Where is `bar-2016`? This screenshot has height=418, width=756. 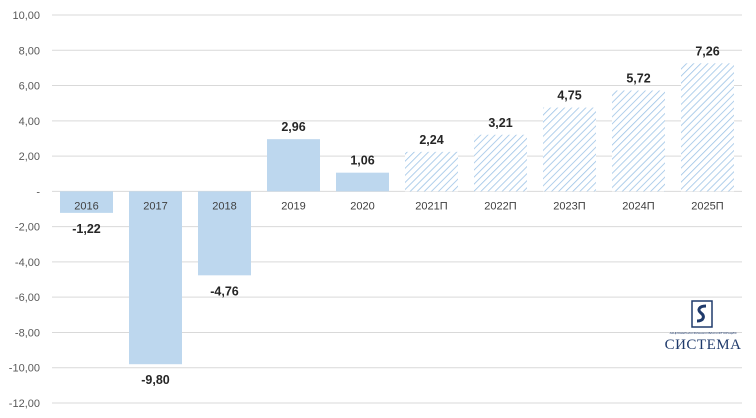 bar-2016 is located at coordinates (86, 202).